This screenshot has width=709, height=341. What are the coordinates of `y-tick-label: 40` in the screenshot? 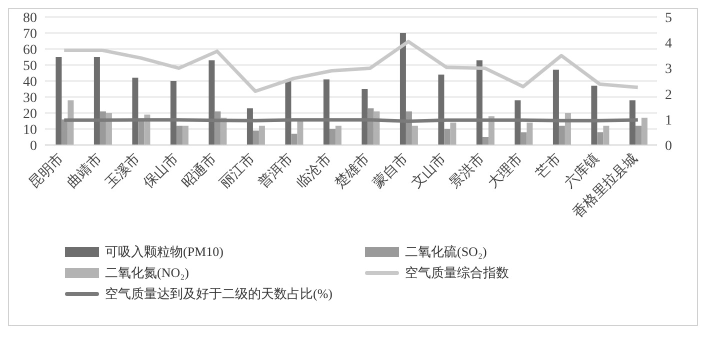 It's located at (30, 82).